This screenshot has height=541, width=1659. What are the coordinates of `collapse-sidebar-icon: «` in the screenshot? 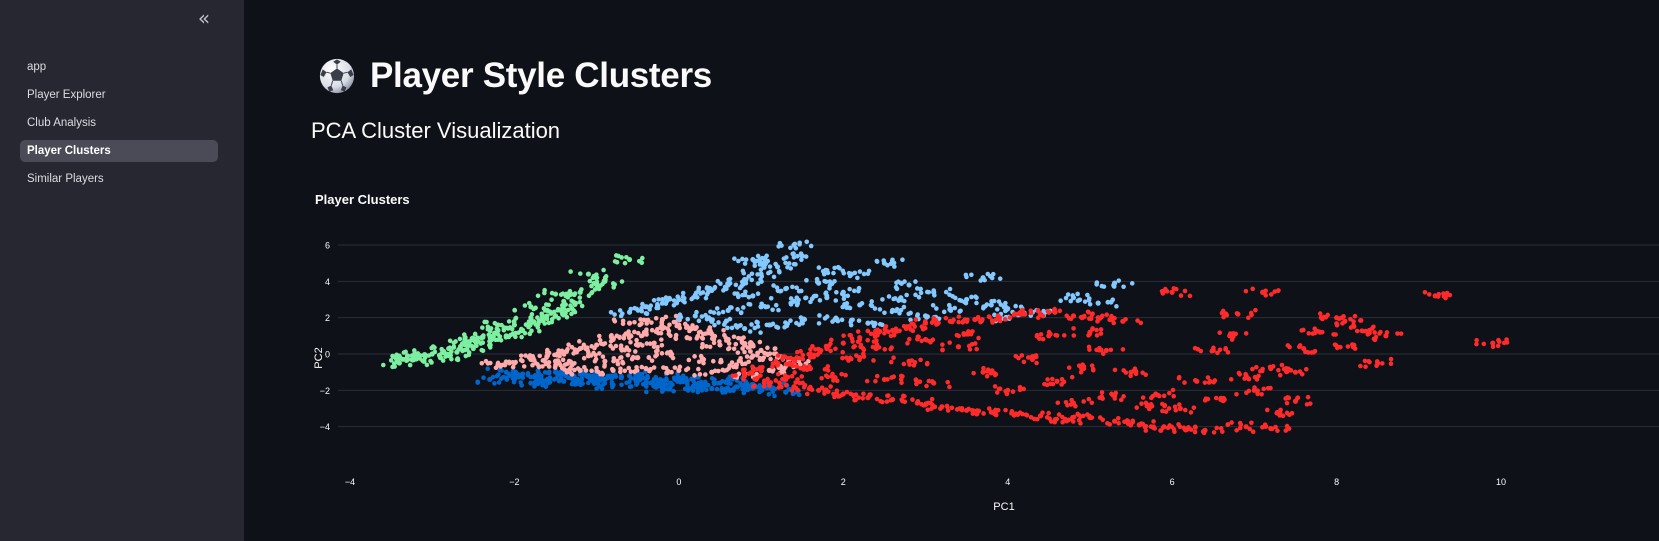 It's located at (204, 18).